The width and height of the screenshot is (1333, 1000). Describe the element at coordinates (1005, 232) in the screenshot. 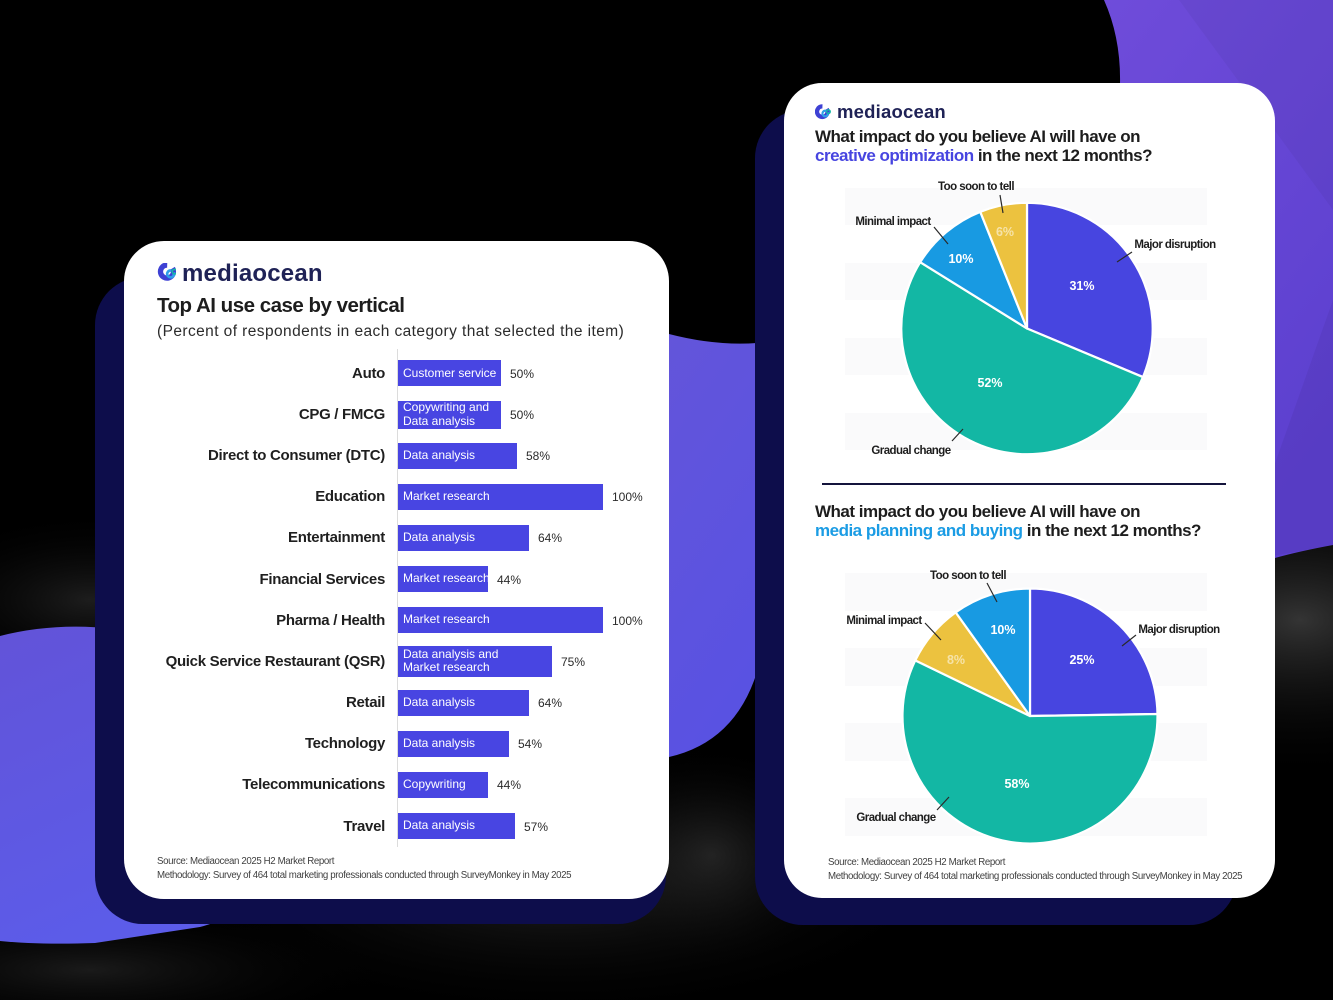

I see `svg-text: 6%` at that location.